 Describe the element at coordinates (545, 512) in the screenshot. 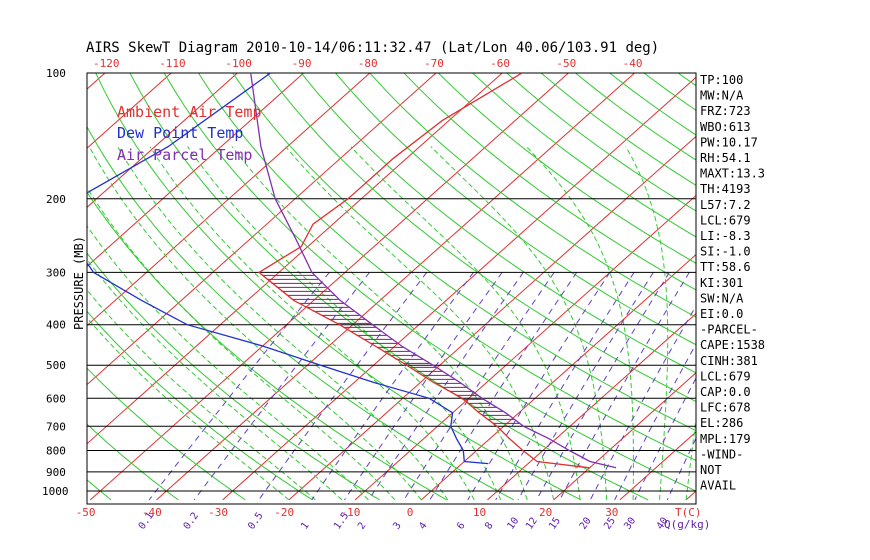

I see `bottom-temp-tick-label: 20` at that location.